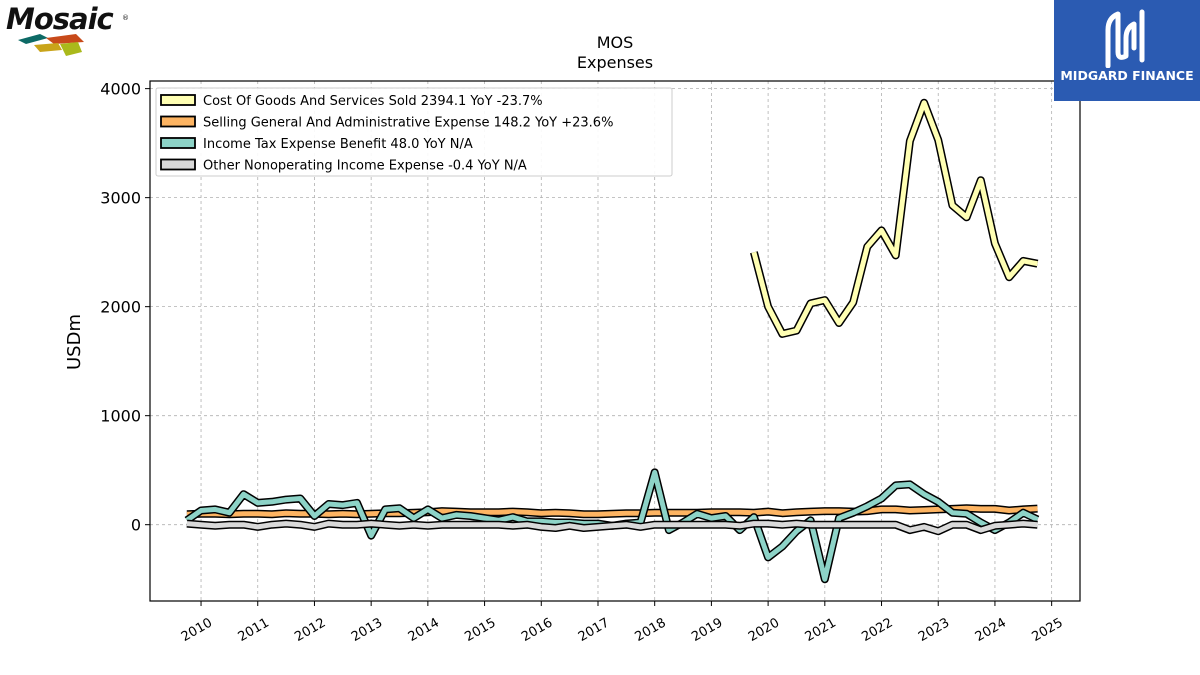 The width and height of the screenshot is (1200, 675). Describe the element at coordinates (338, 144) in the screenshot. I see `legend-label: Income Tax Expense Benefit 48.0 YoY N/A` at that location.